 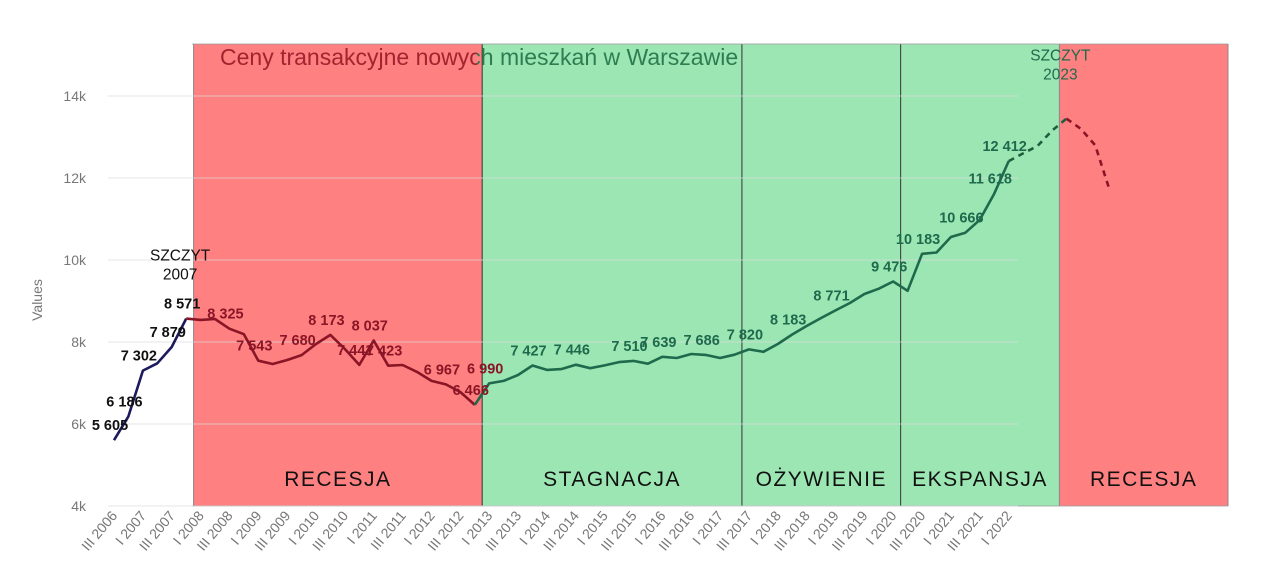 What do you see at coordinates (831, 296) in the screenshot?
I see `data-label: 8 771` at bounding box center [831, 296].